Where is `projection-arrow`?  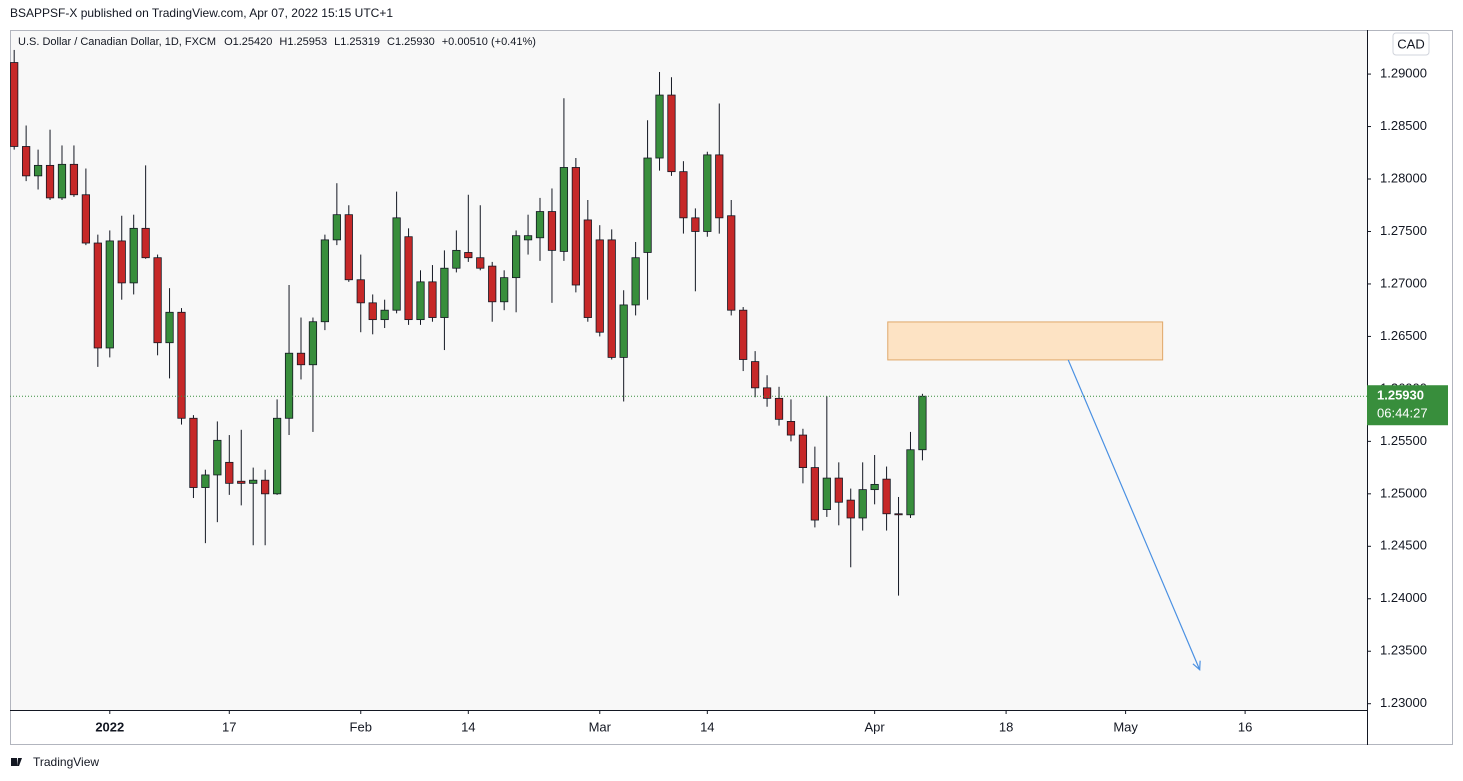
projection-arrow is located at coordinates (1134, 514).